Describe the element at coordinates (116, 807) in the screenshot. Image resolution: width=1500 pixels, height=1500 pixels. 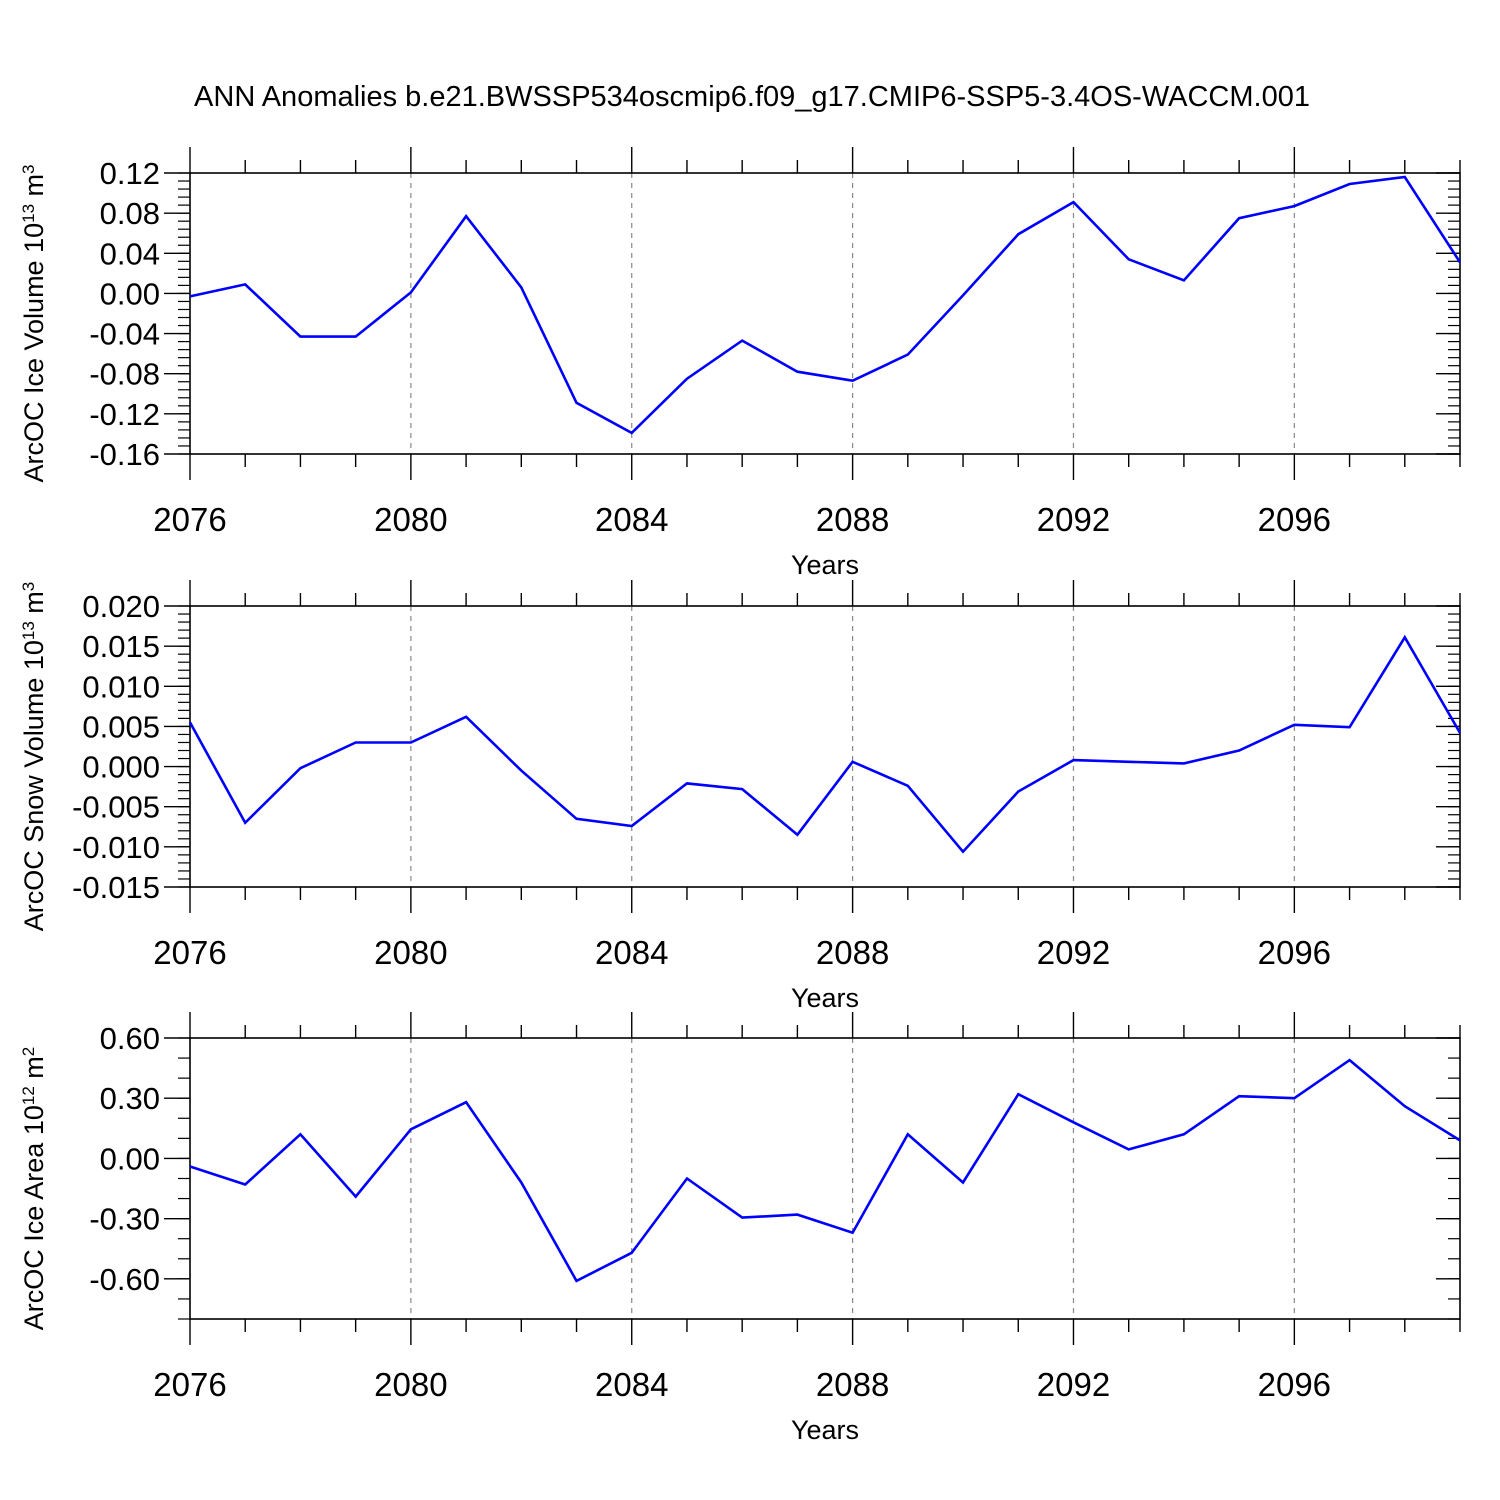
I see `y-tick-label: -0.005` at that location.